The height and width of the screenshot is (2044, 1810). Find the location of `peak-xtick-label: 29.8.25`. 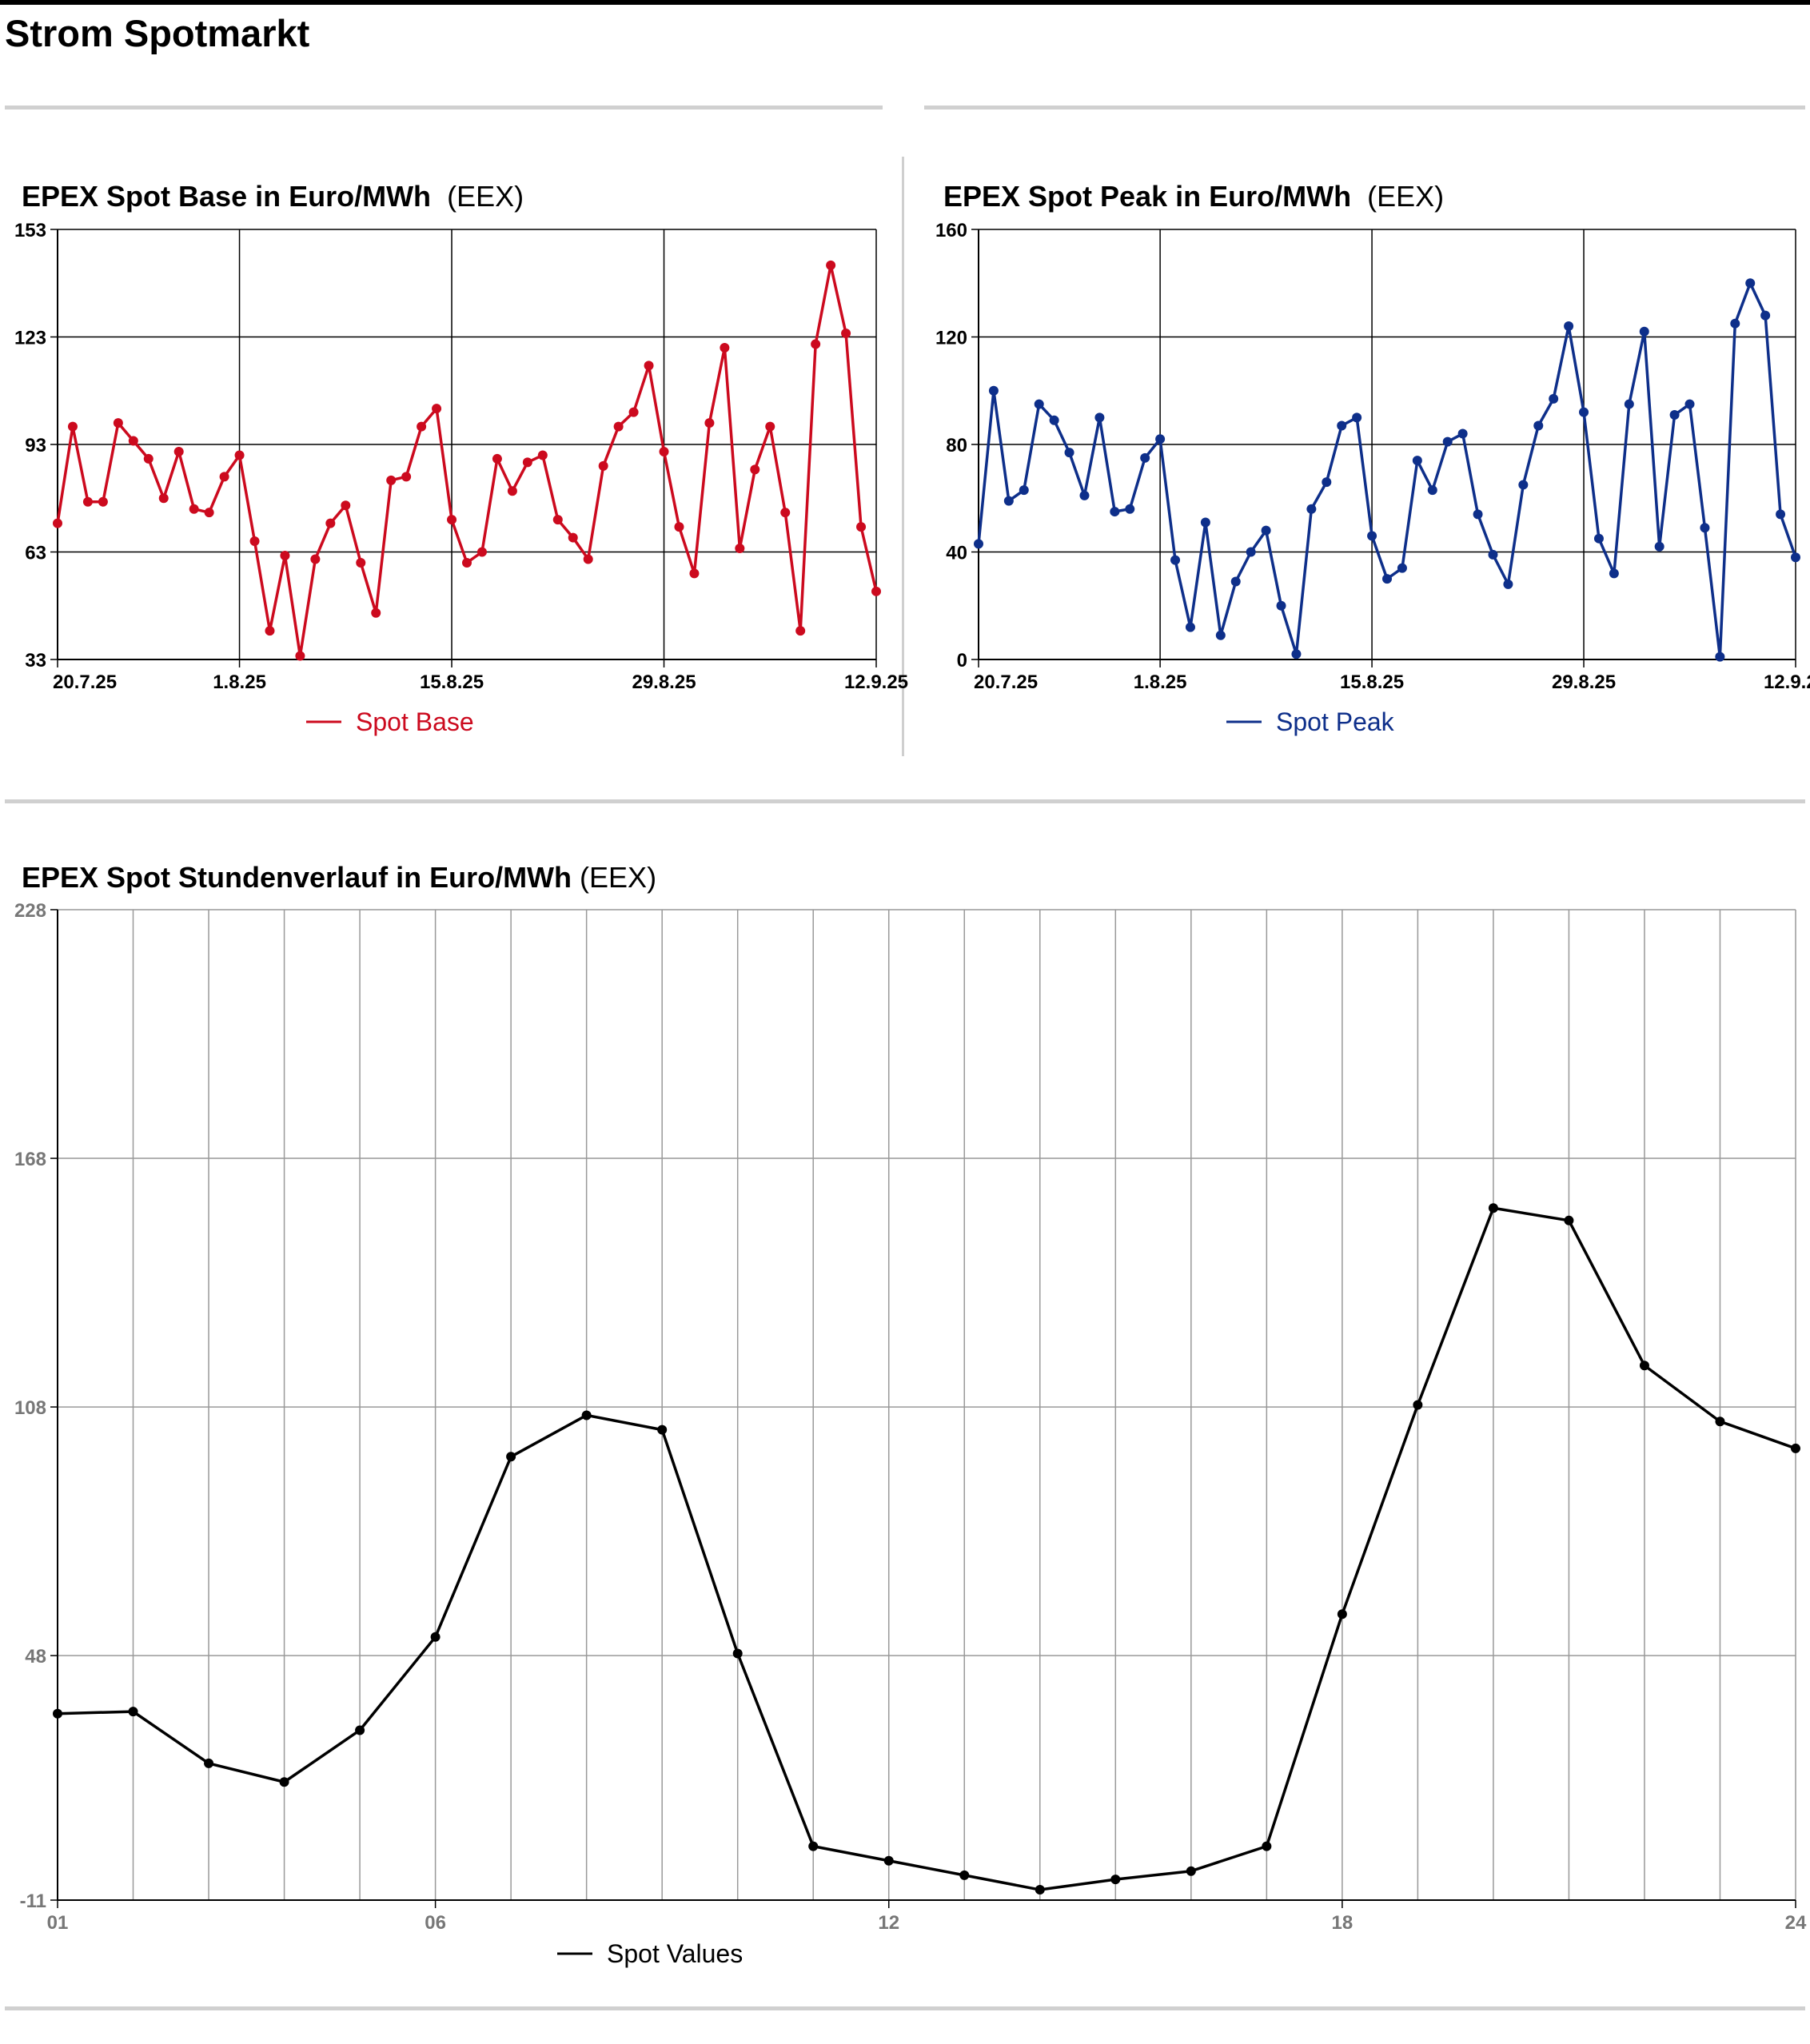

peak-xtick-label: 29.8.25 is located at coordinates (1584, 682).